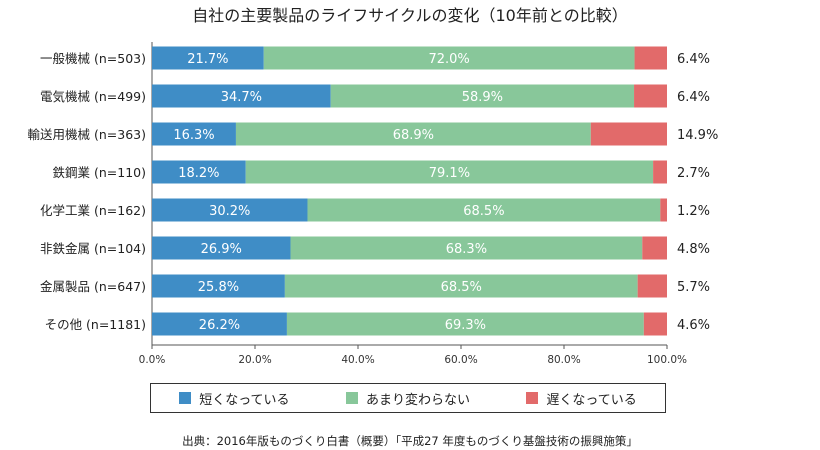  I want to click on legend: 短くなっている あまり変わらない 遅くなっている, so click(408, 398).